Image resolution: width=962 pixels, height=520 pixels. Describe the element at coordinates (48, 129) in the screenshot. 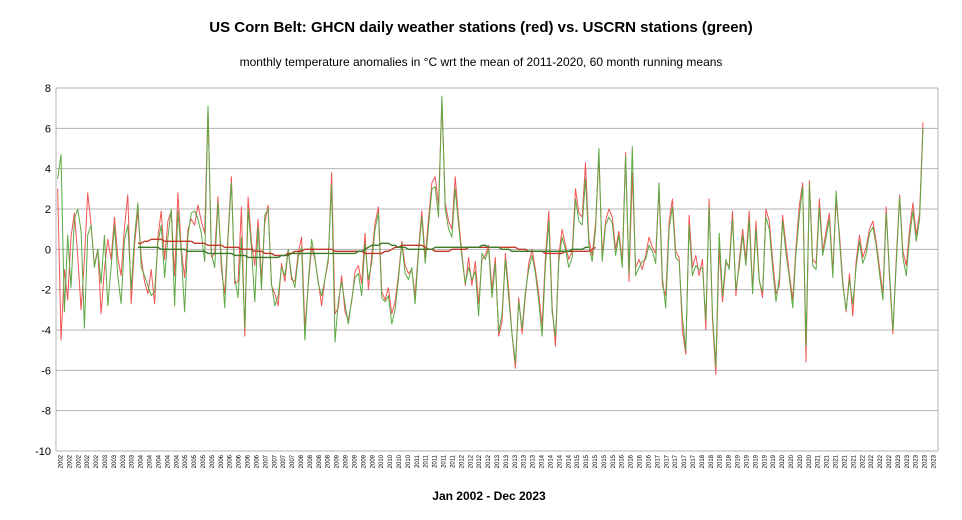

I see `y-tick-label: 6` at that location.